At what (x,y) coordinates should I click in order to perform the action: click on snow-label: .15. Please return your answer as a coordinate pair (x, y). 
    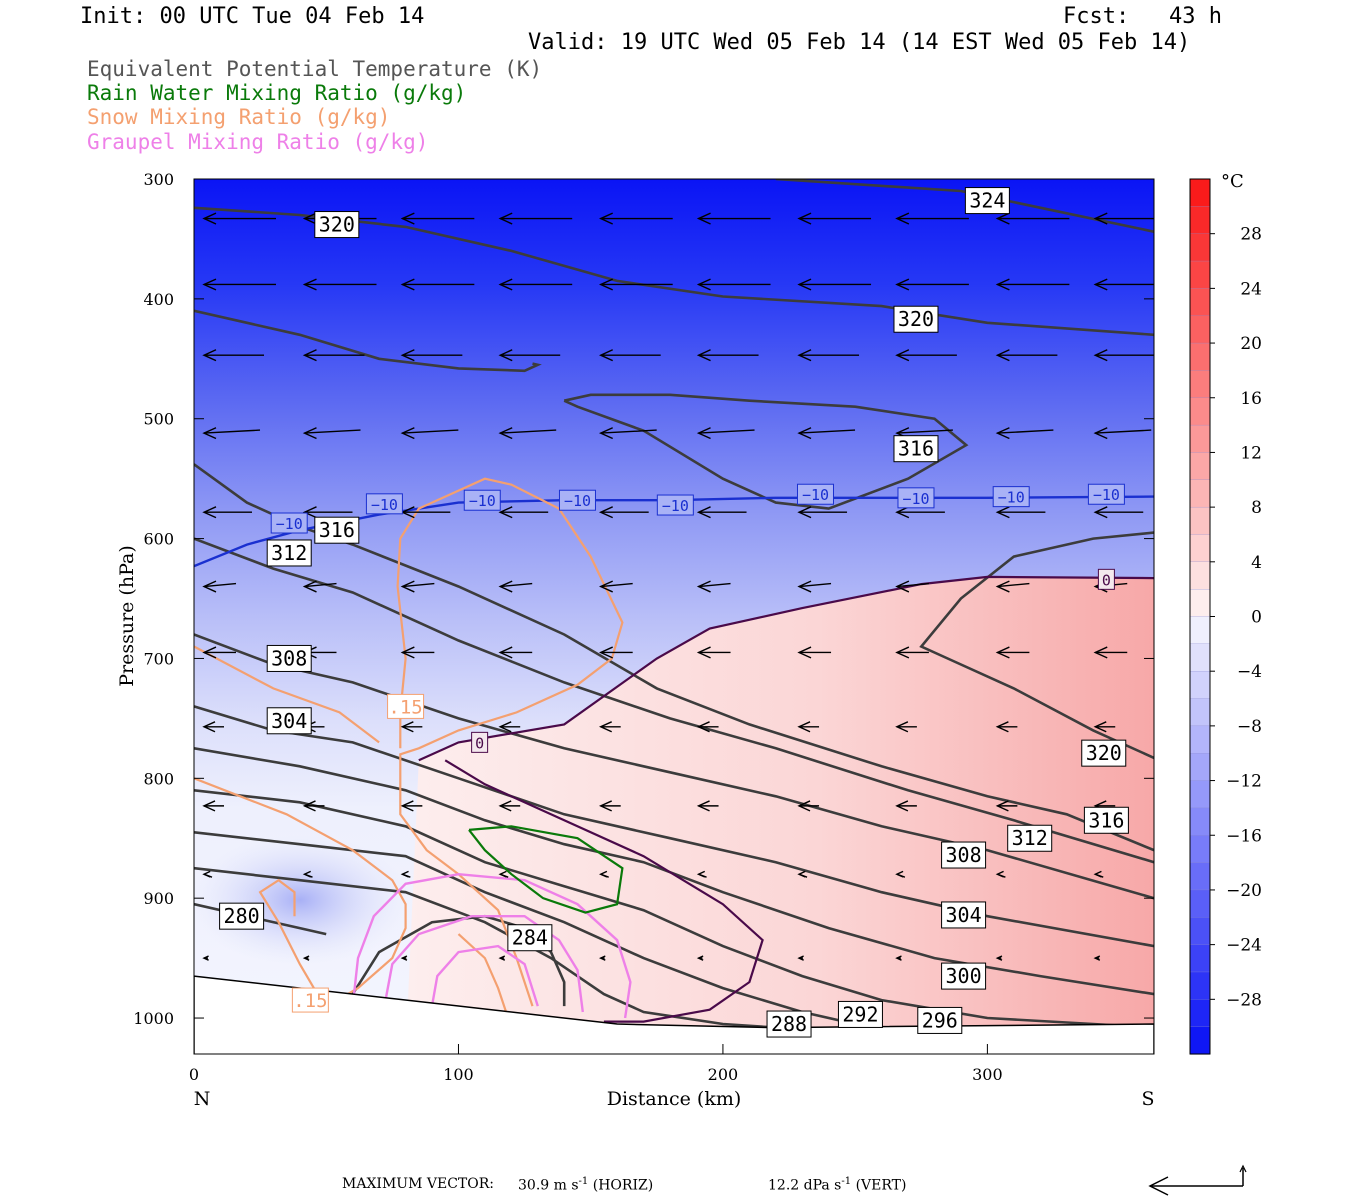
    Looking at the image, I should click on (310, 1001).